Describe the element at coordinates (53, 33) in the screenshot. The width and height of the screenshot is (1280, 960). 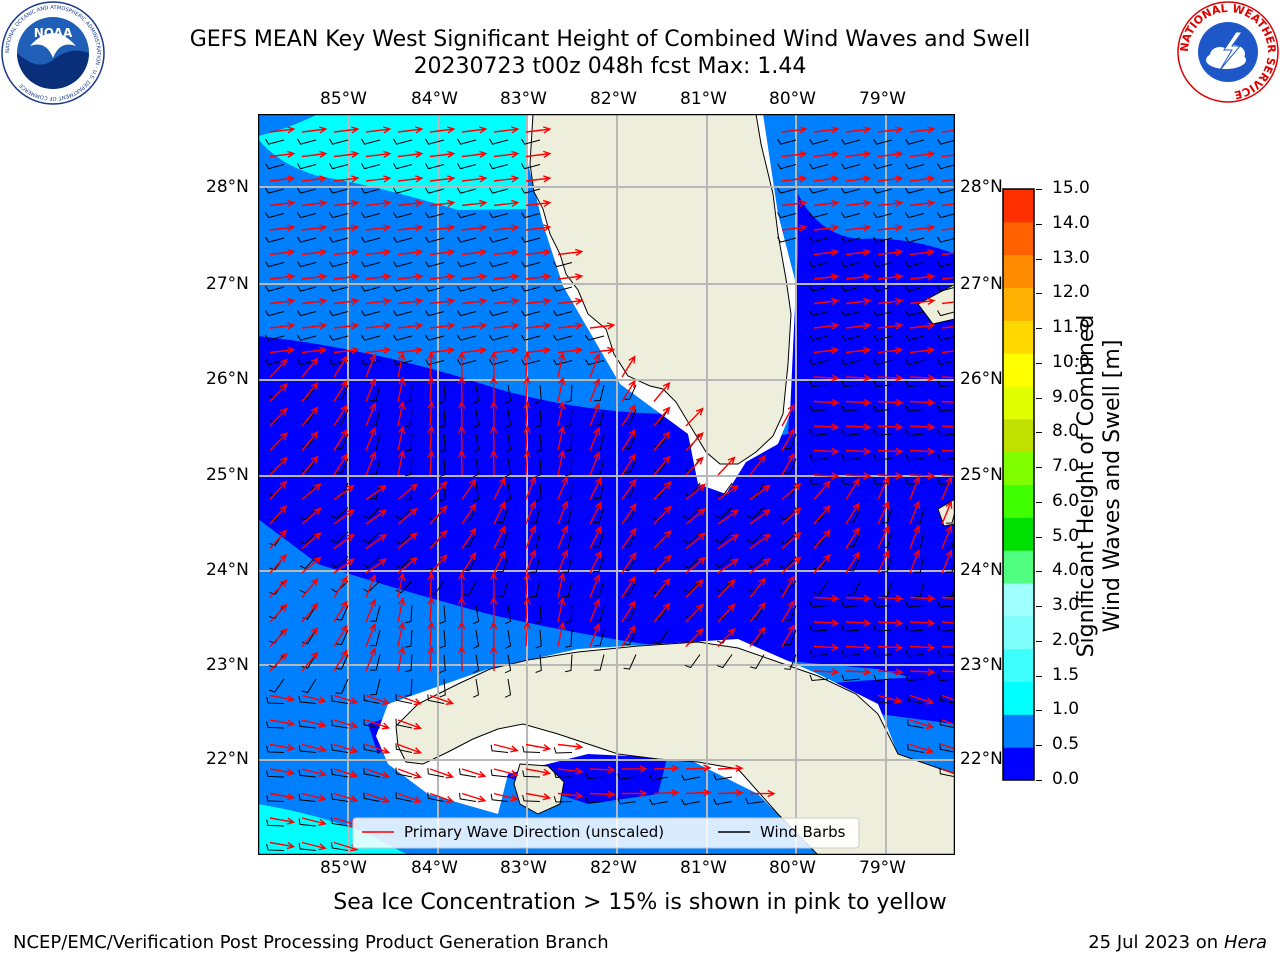
I see `noaa-emblem-text: NOAA` at that location.